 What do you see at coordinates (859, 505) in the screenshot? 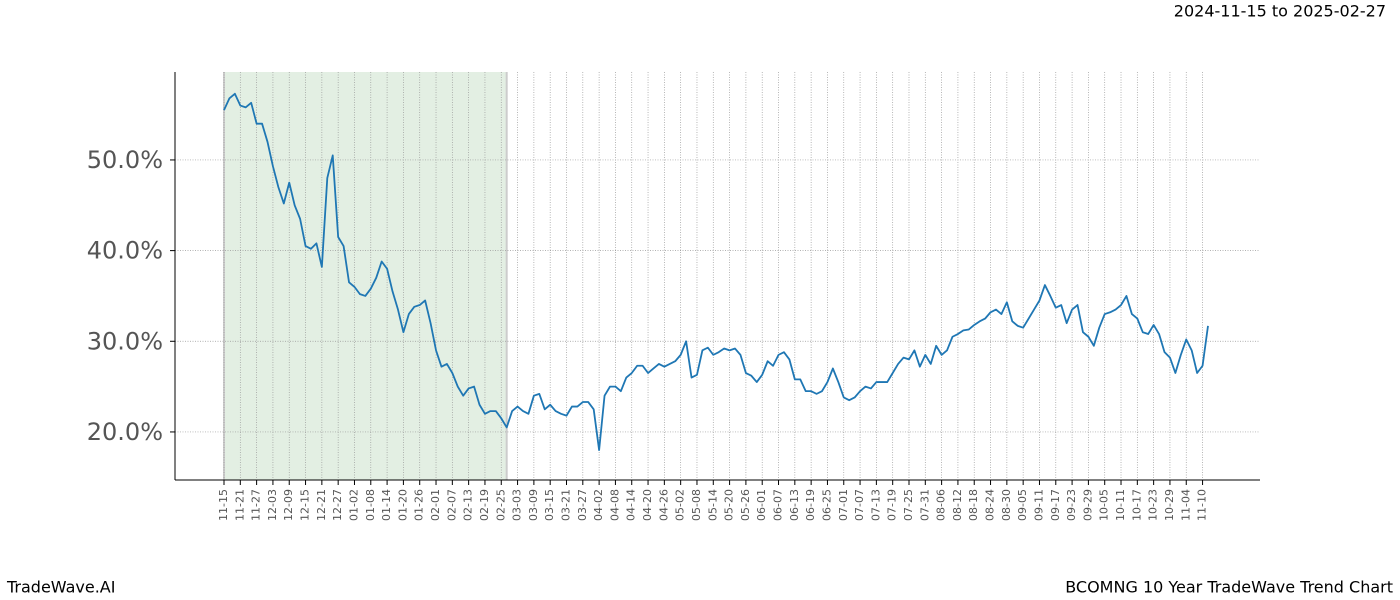
I see `x-tick-label: 07-07` at bounding box center [859, 505].